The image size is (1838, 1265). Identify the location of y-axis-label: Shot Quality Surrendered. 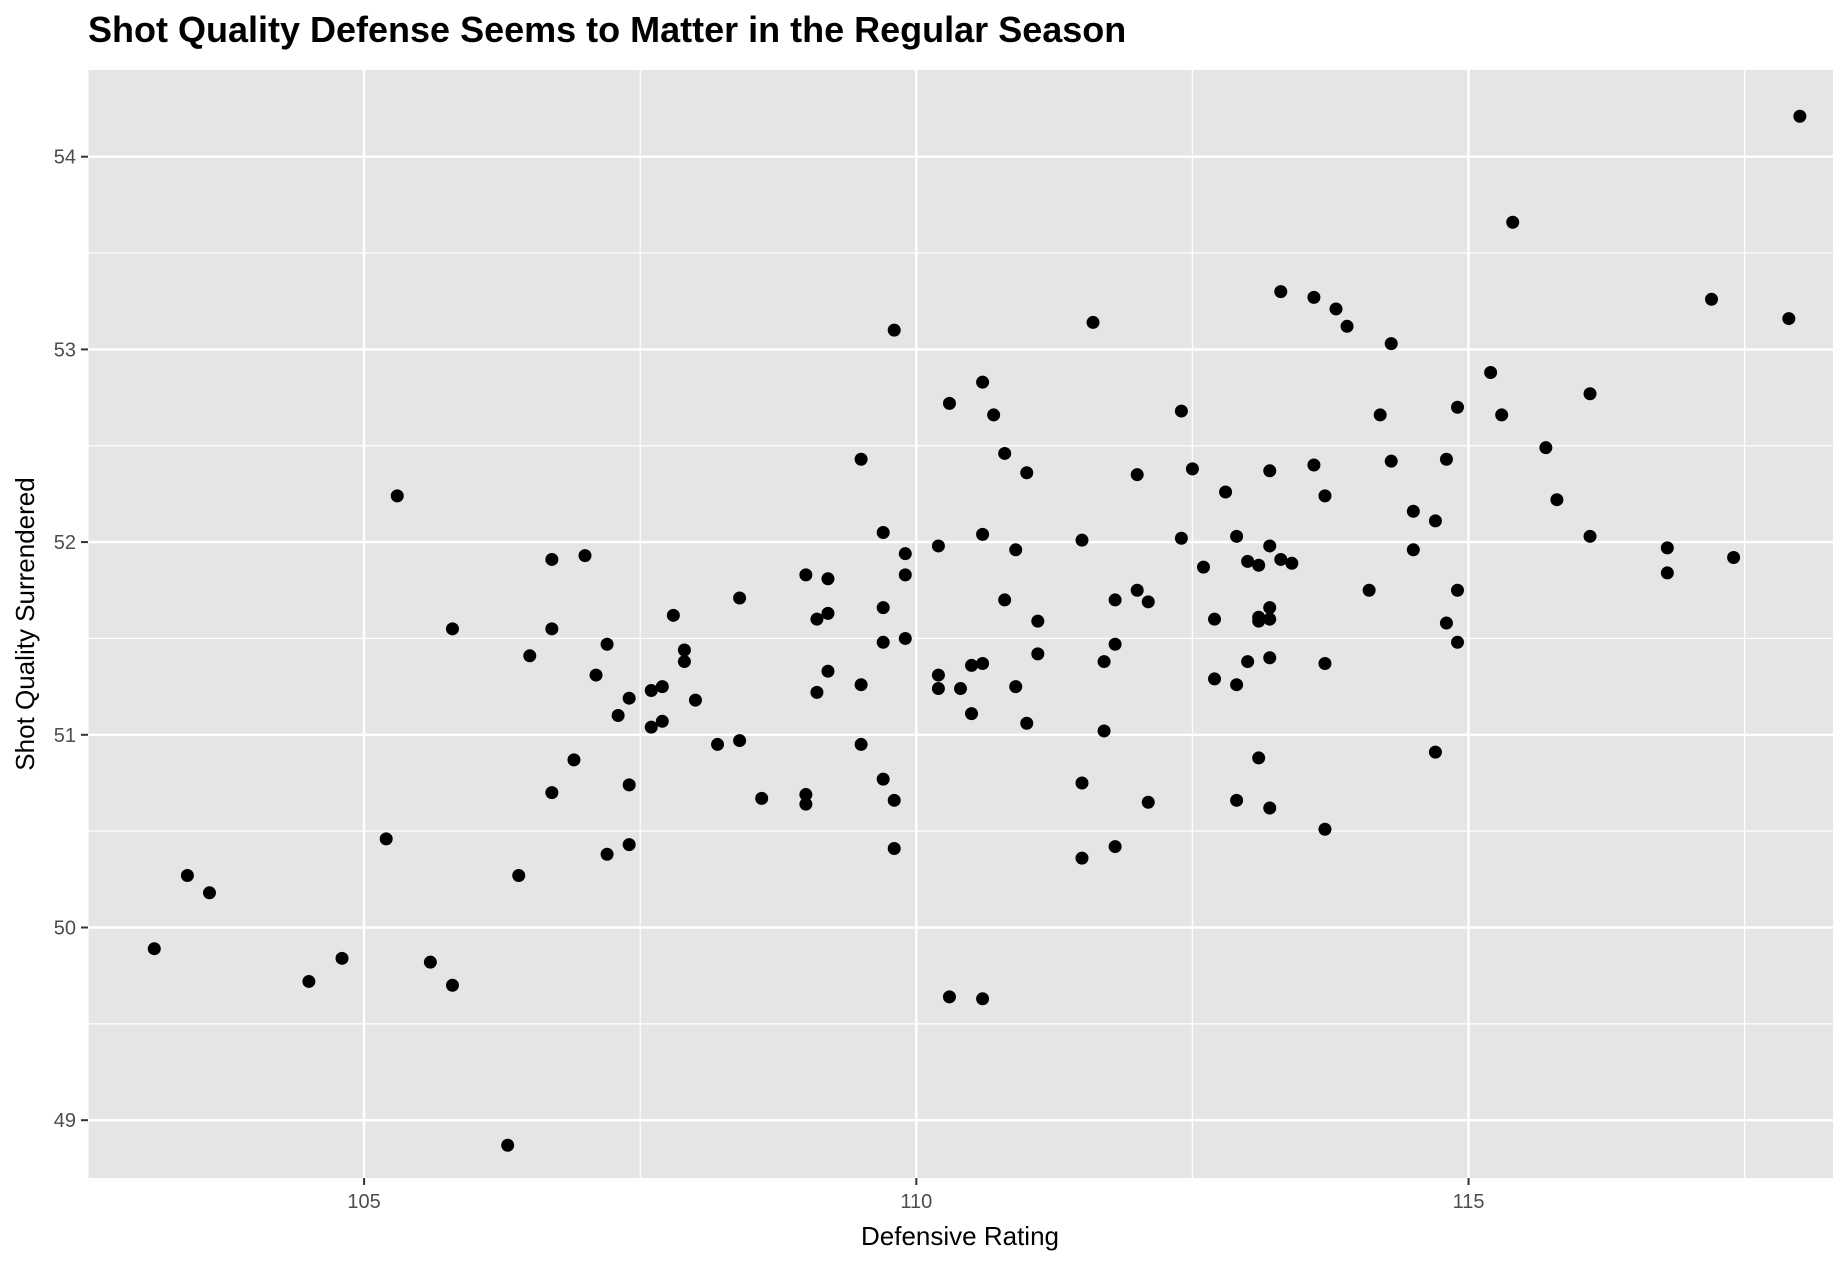
(25, 623).